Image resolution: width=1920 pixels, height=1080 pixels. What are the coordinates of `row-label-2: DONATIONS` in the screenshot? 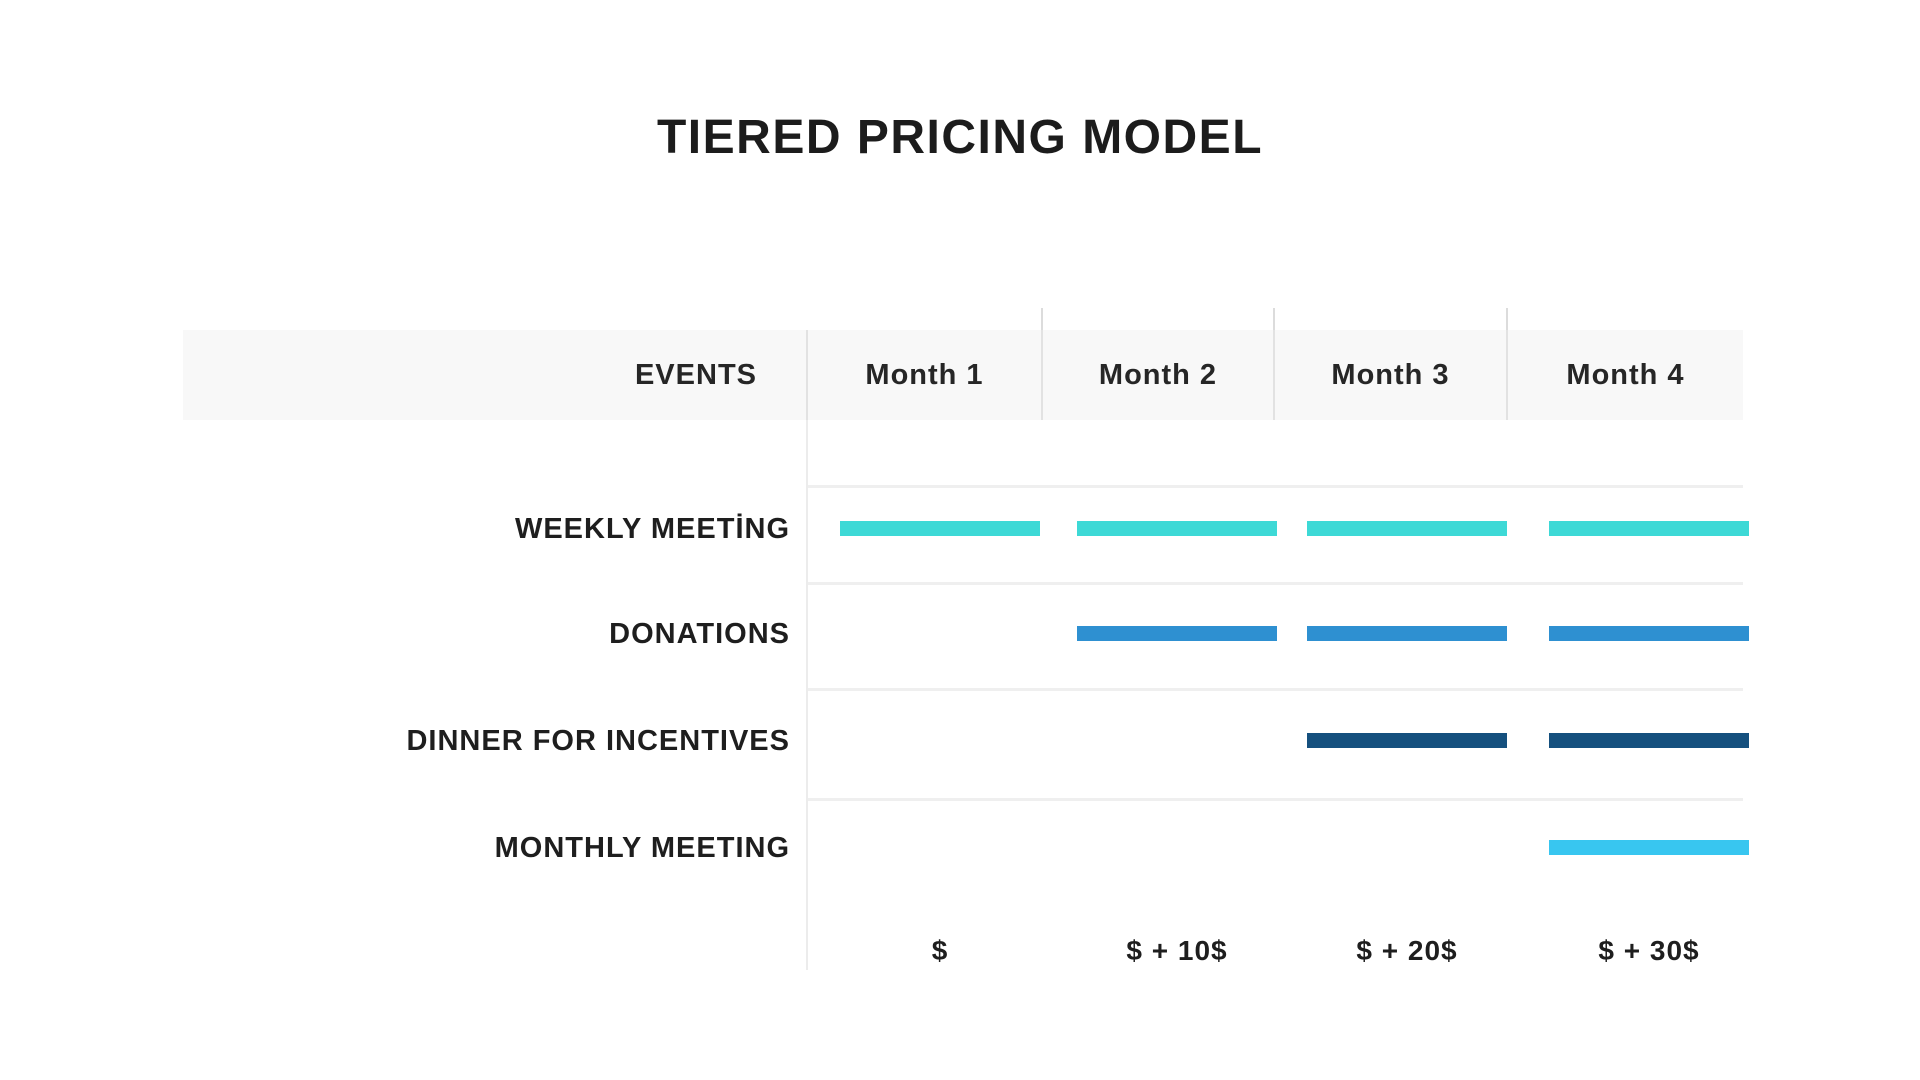 It's located at (699, 634).